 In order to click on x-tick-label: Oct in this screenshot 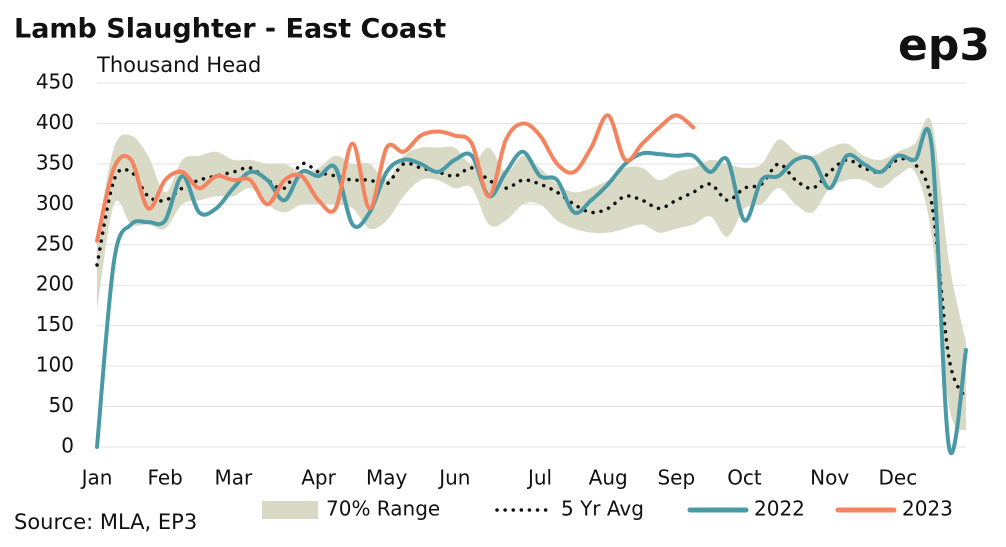, I will do `click(744, 478)`.